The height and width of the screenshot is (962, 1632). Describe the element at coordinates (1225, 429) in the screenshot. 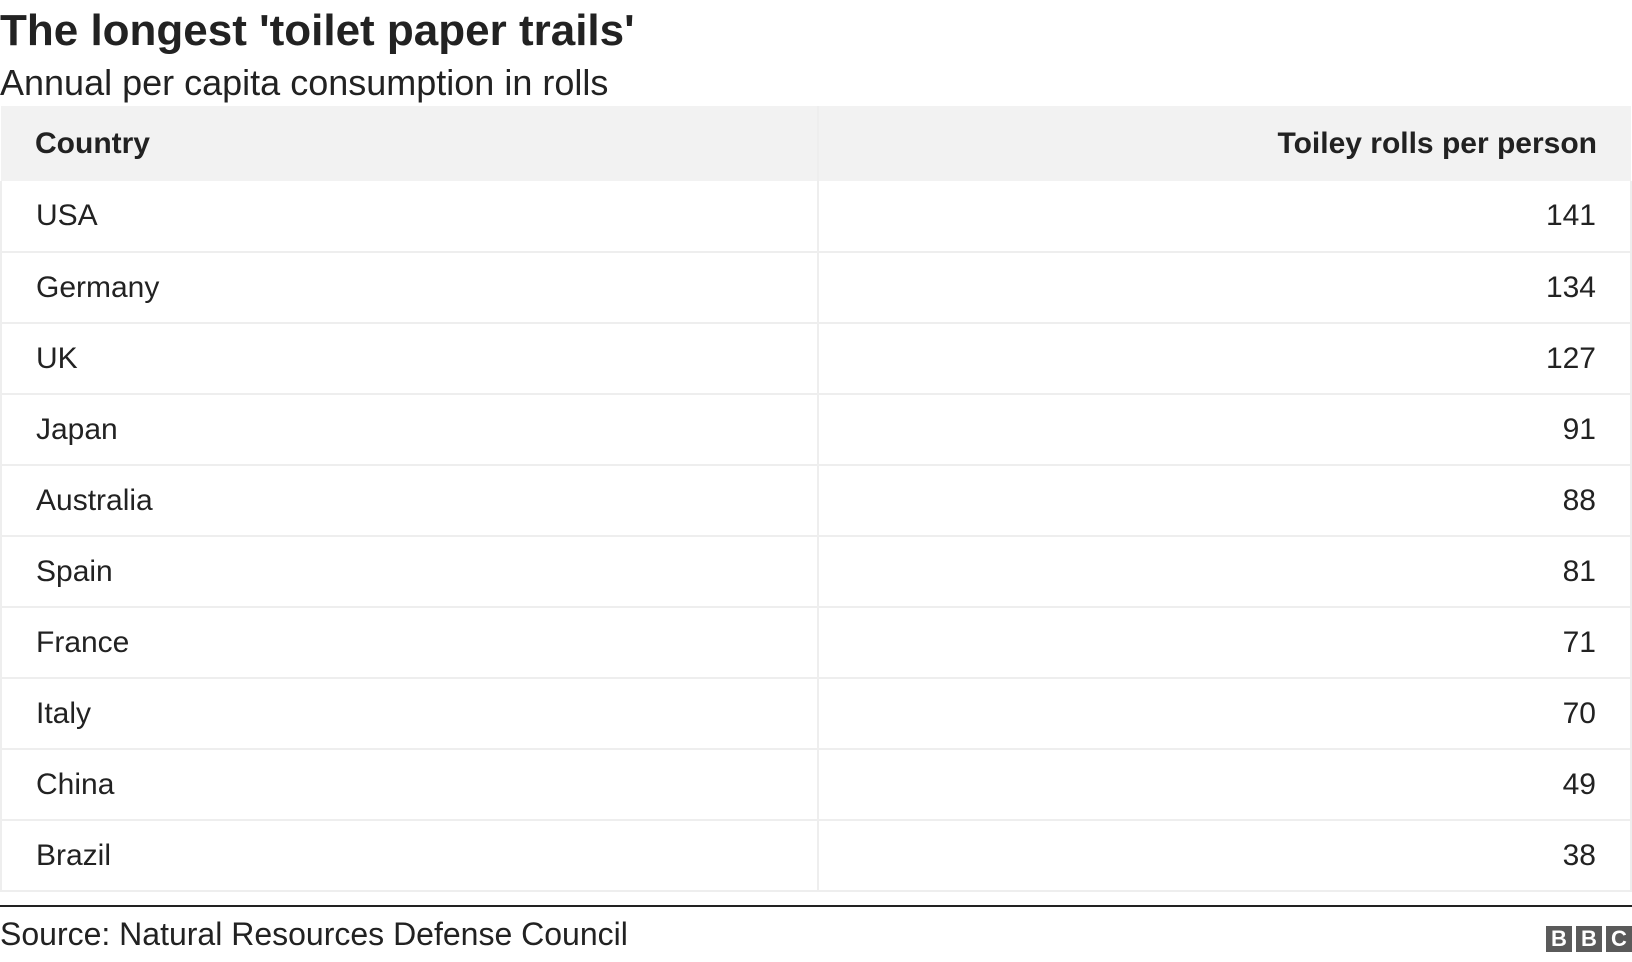

I see `cell-rolls-per-person: 91` at that location.